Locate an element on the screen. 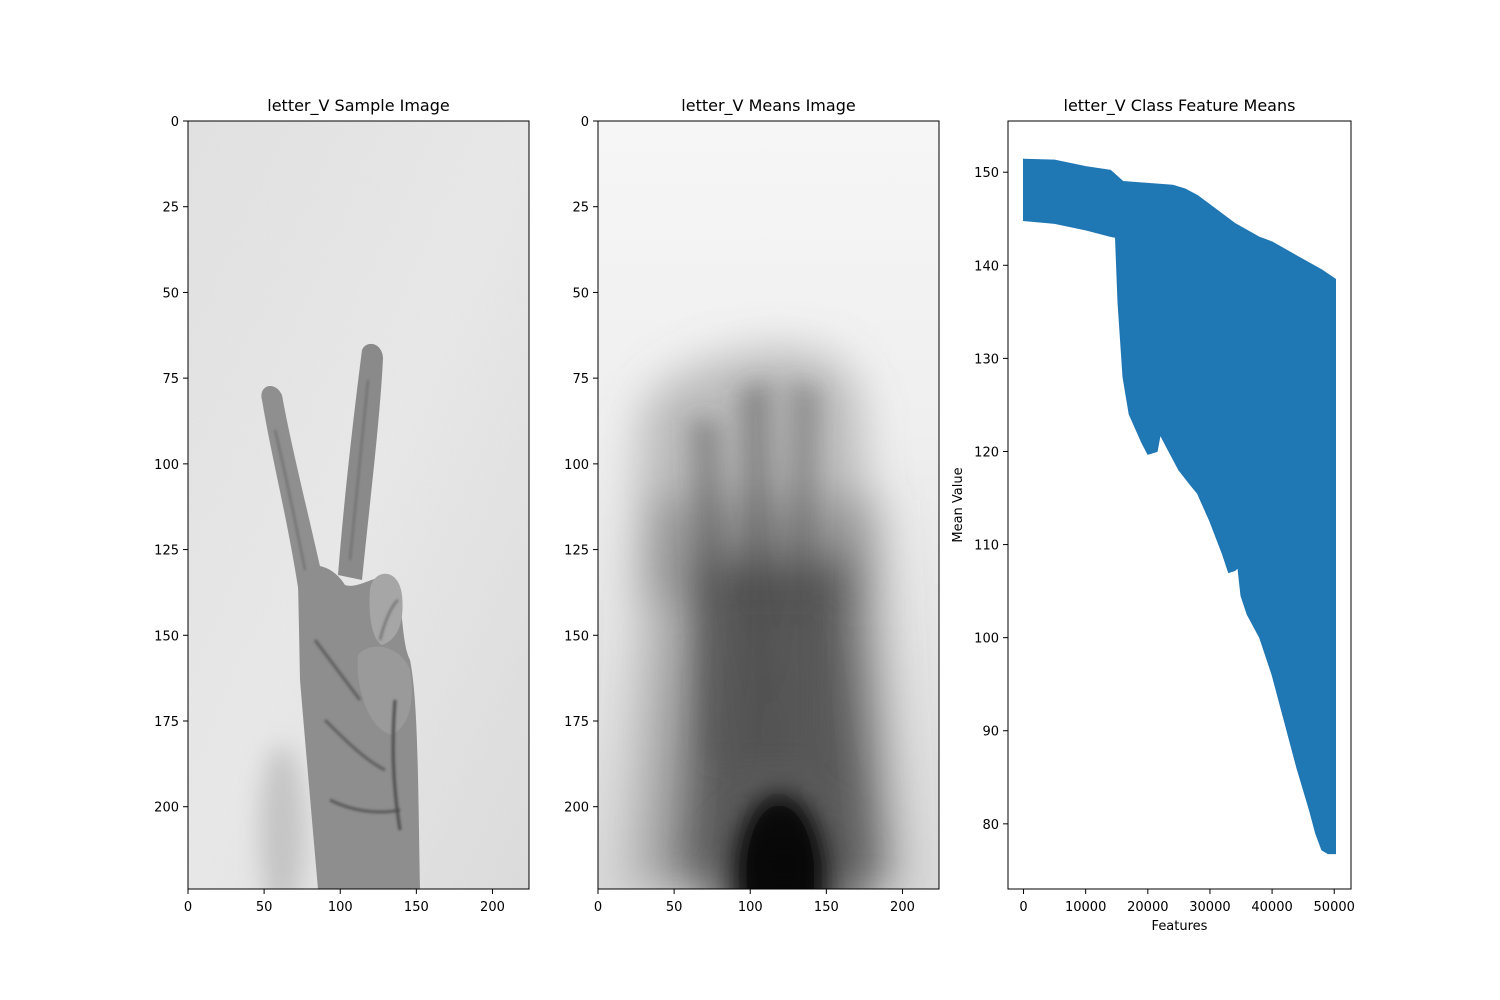 Image resolution: width=1500 pixels, height=1000 pixels. panel-title-sample: letter_V Sample Image is located at coordinates (358, 106).